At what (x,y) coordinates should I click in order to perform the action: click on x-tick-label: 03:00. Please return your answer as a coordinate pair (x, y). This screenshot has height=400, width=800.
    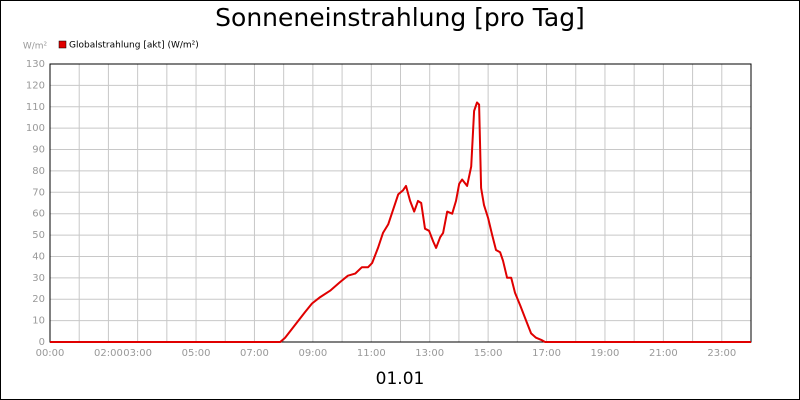
    Looking at the image, I should click on (137, 353).